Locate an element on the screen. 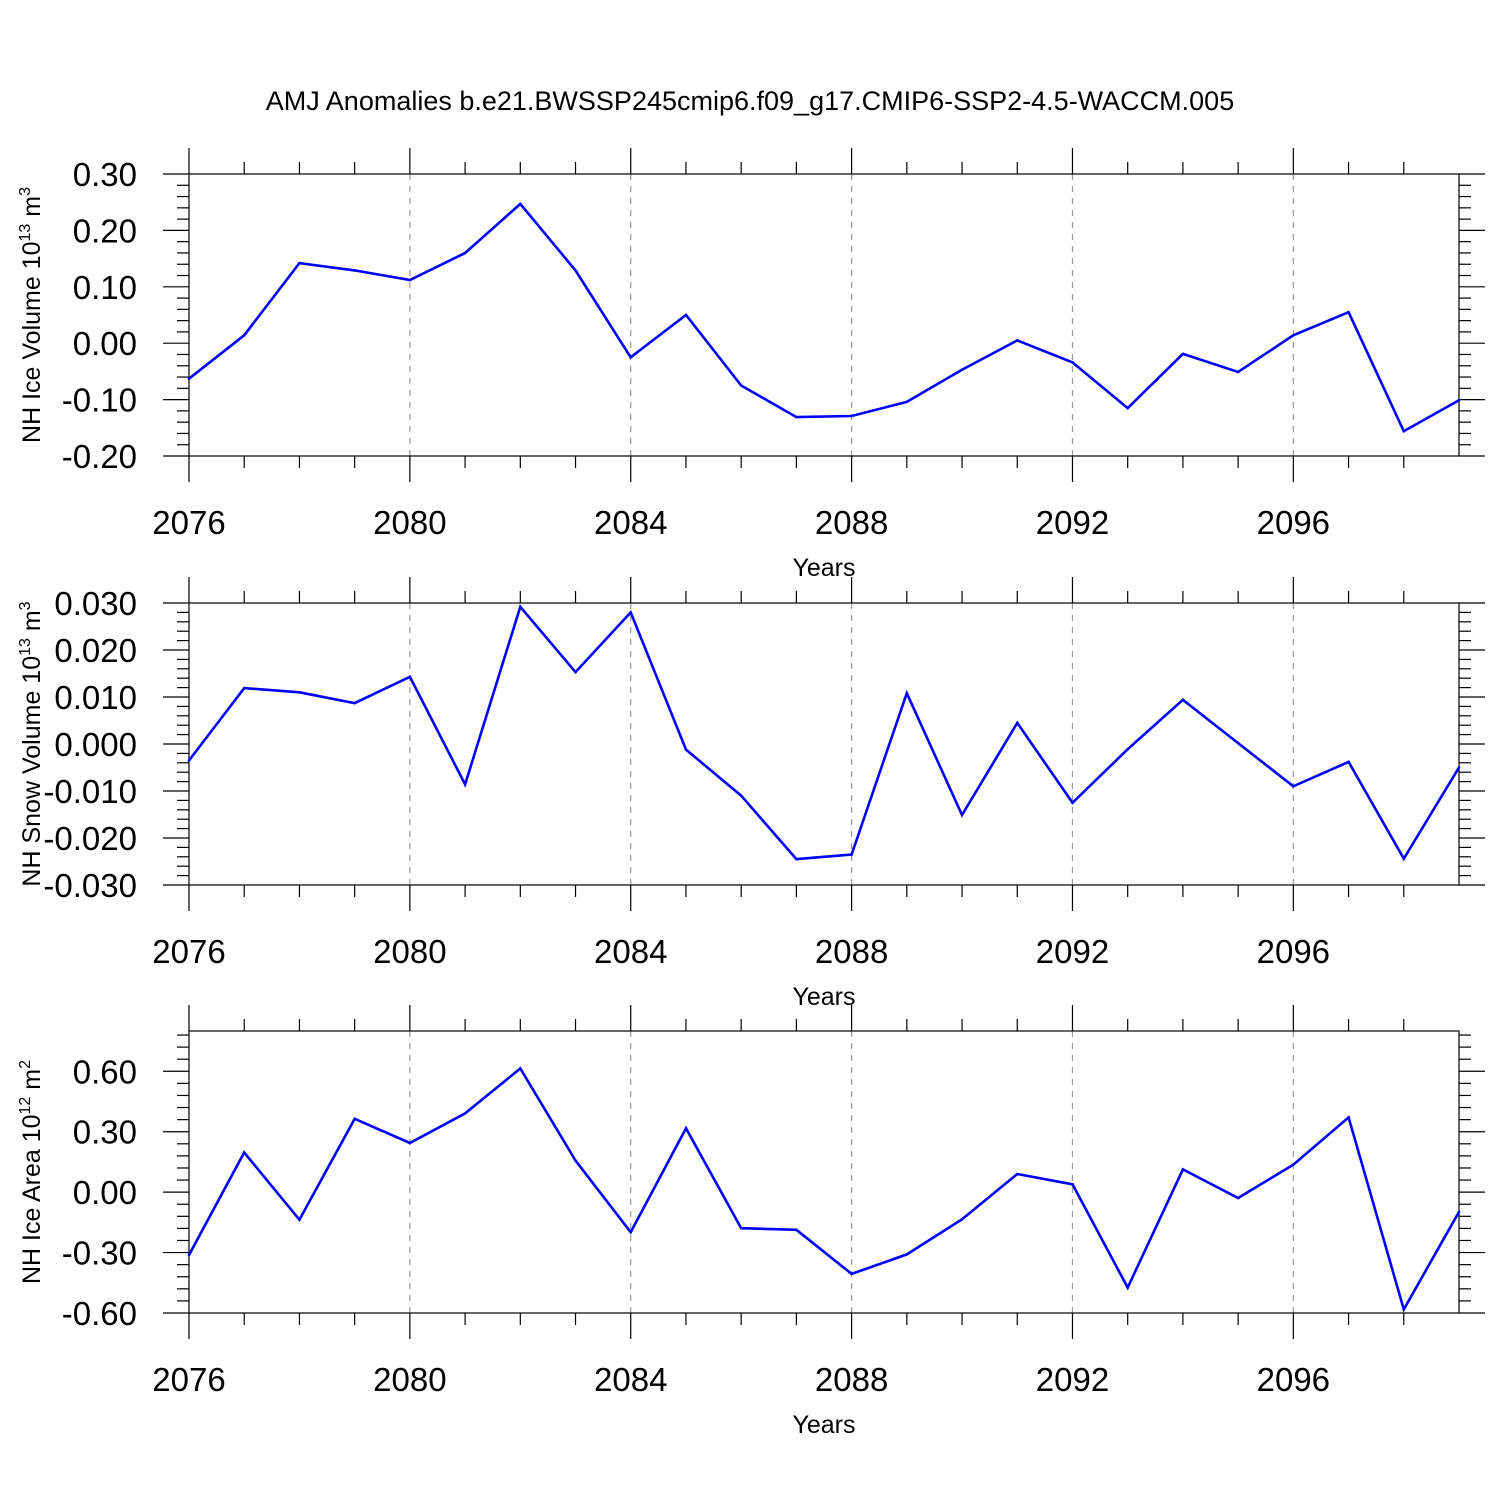  panel-1-x-tick-label: 2096 is located at coordinates (1293, 522).